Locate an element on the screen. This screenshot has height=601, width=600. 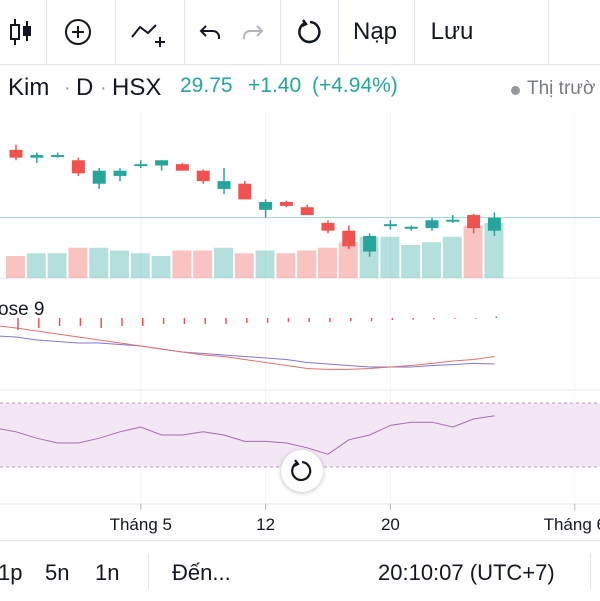
undo-icon is located at coordinates (209, 32).